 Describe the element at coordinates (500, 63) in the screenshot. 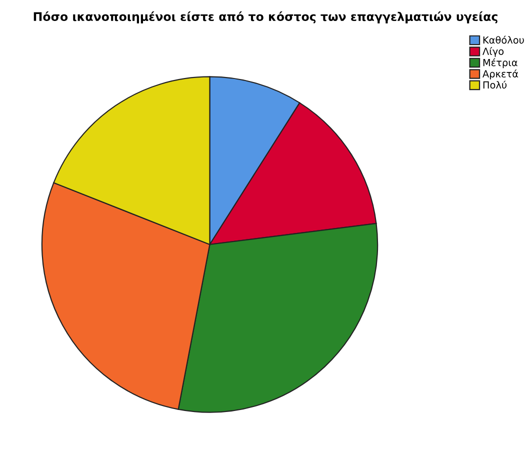

I see `legend-label: Μέτρια` at that location.